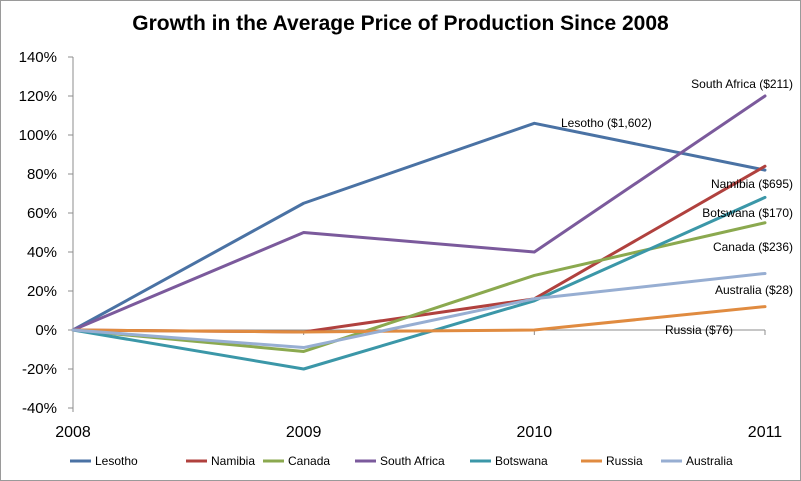 This screenshot has width=801, height=481. I want to click on legend-item: Namibia, so click(220, 461).